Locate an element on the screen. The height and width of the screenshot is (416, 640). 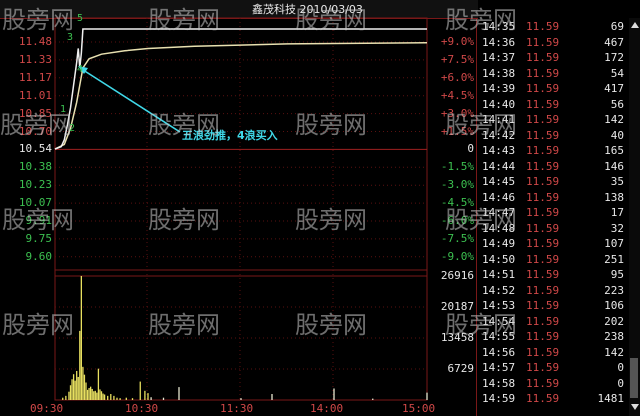
tick-row: 14:50 11.59 251 is located at coordinates (551, 259).